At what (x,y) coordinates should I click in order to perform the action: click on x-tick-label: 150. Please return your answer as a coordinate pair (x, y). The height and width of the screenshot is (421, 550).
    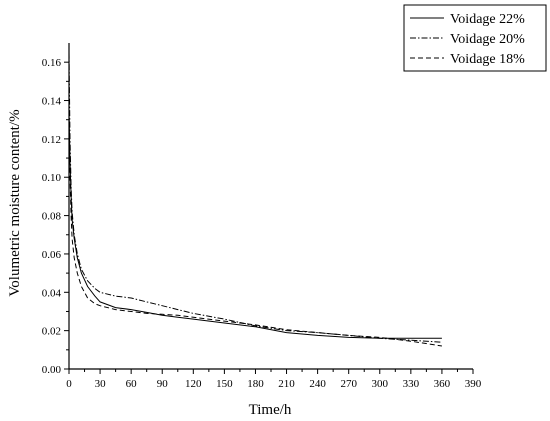
    Looking at the image, I should click on (224, 384).